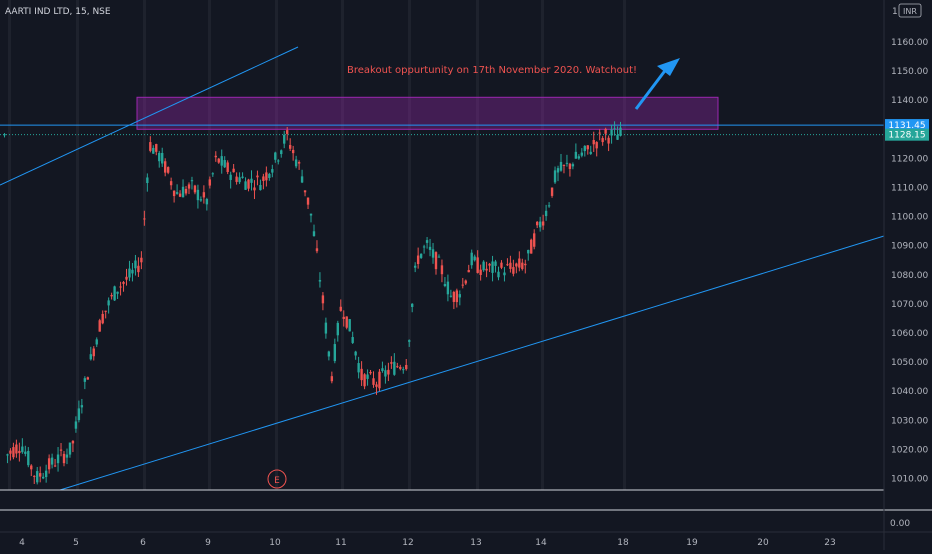 Image resolution: width=932 pixels, height=554 pixels. What do you see at coordinates (22, 543) in the screenshot?
I see `time-tick-label: 4` at bounding box center [22, 543].